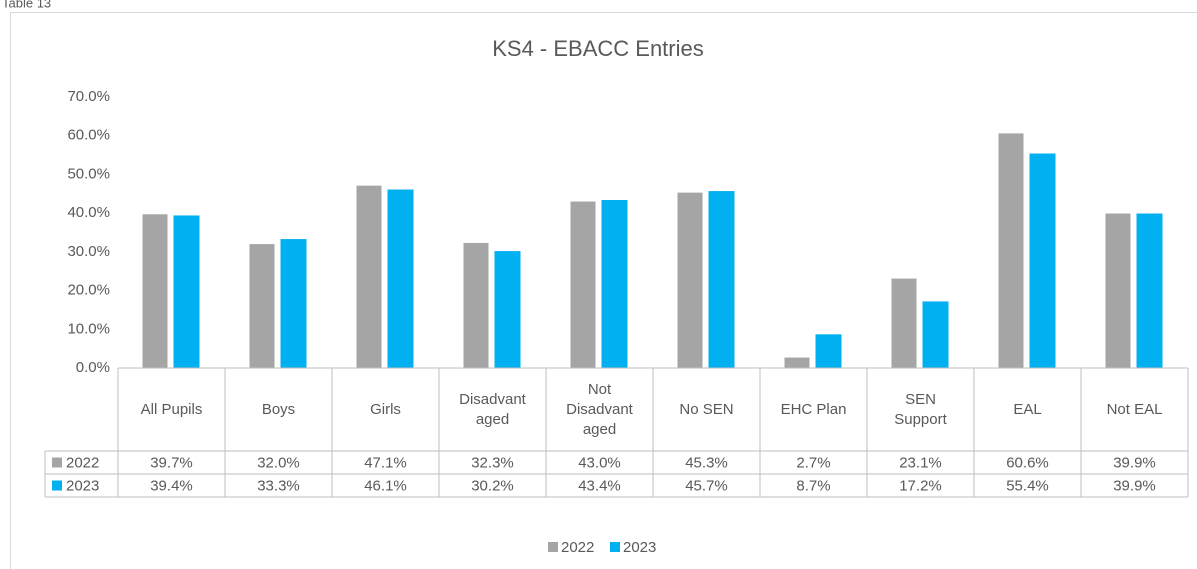 This screenshot has width=1197, height=569. Describe the element at coordinates (492, 409) in the screenshot. I see `category-label: Disadvant aged` at that location.